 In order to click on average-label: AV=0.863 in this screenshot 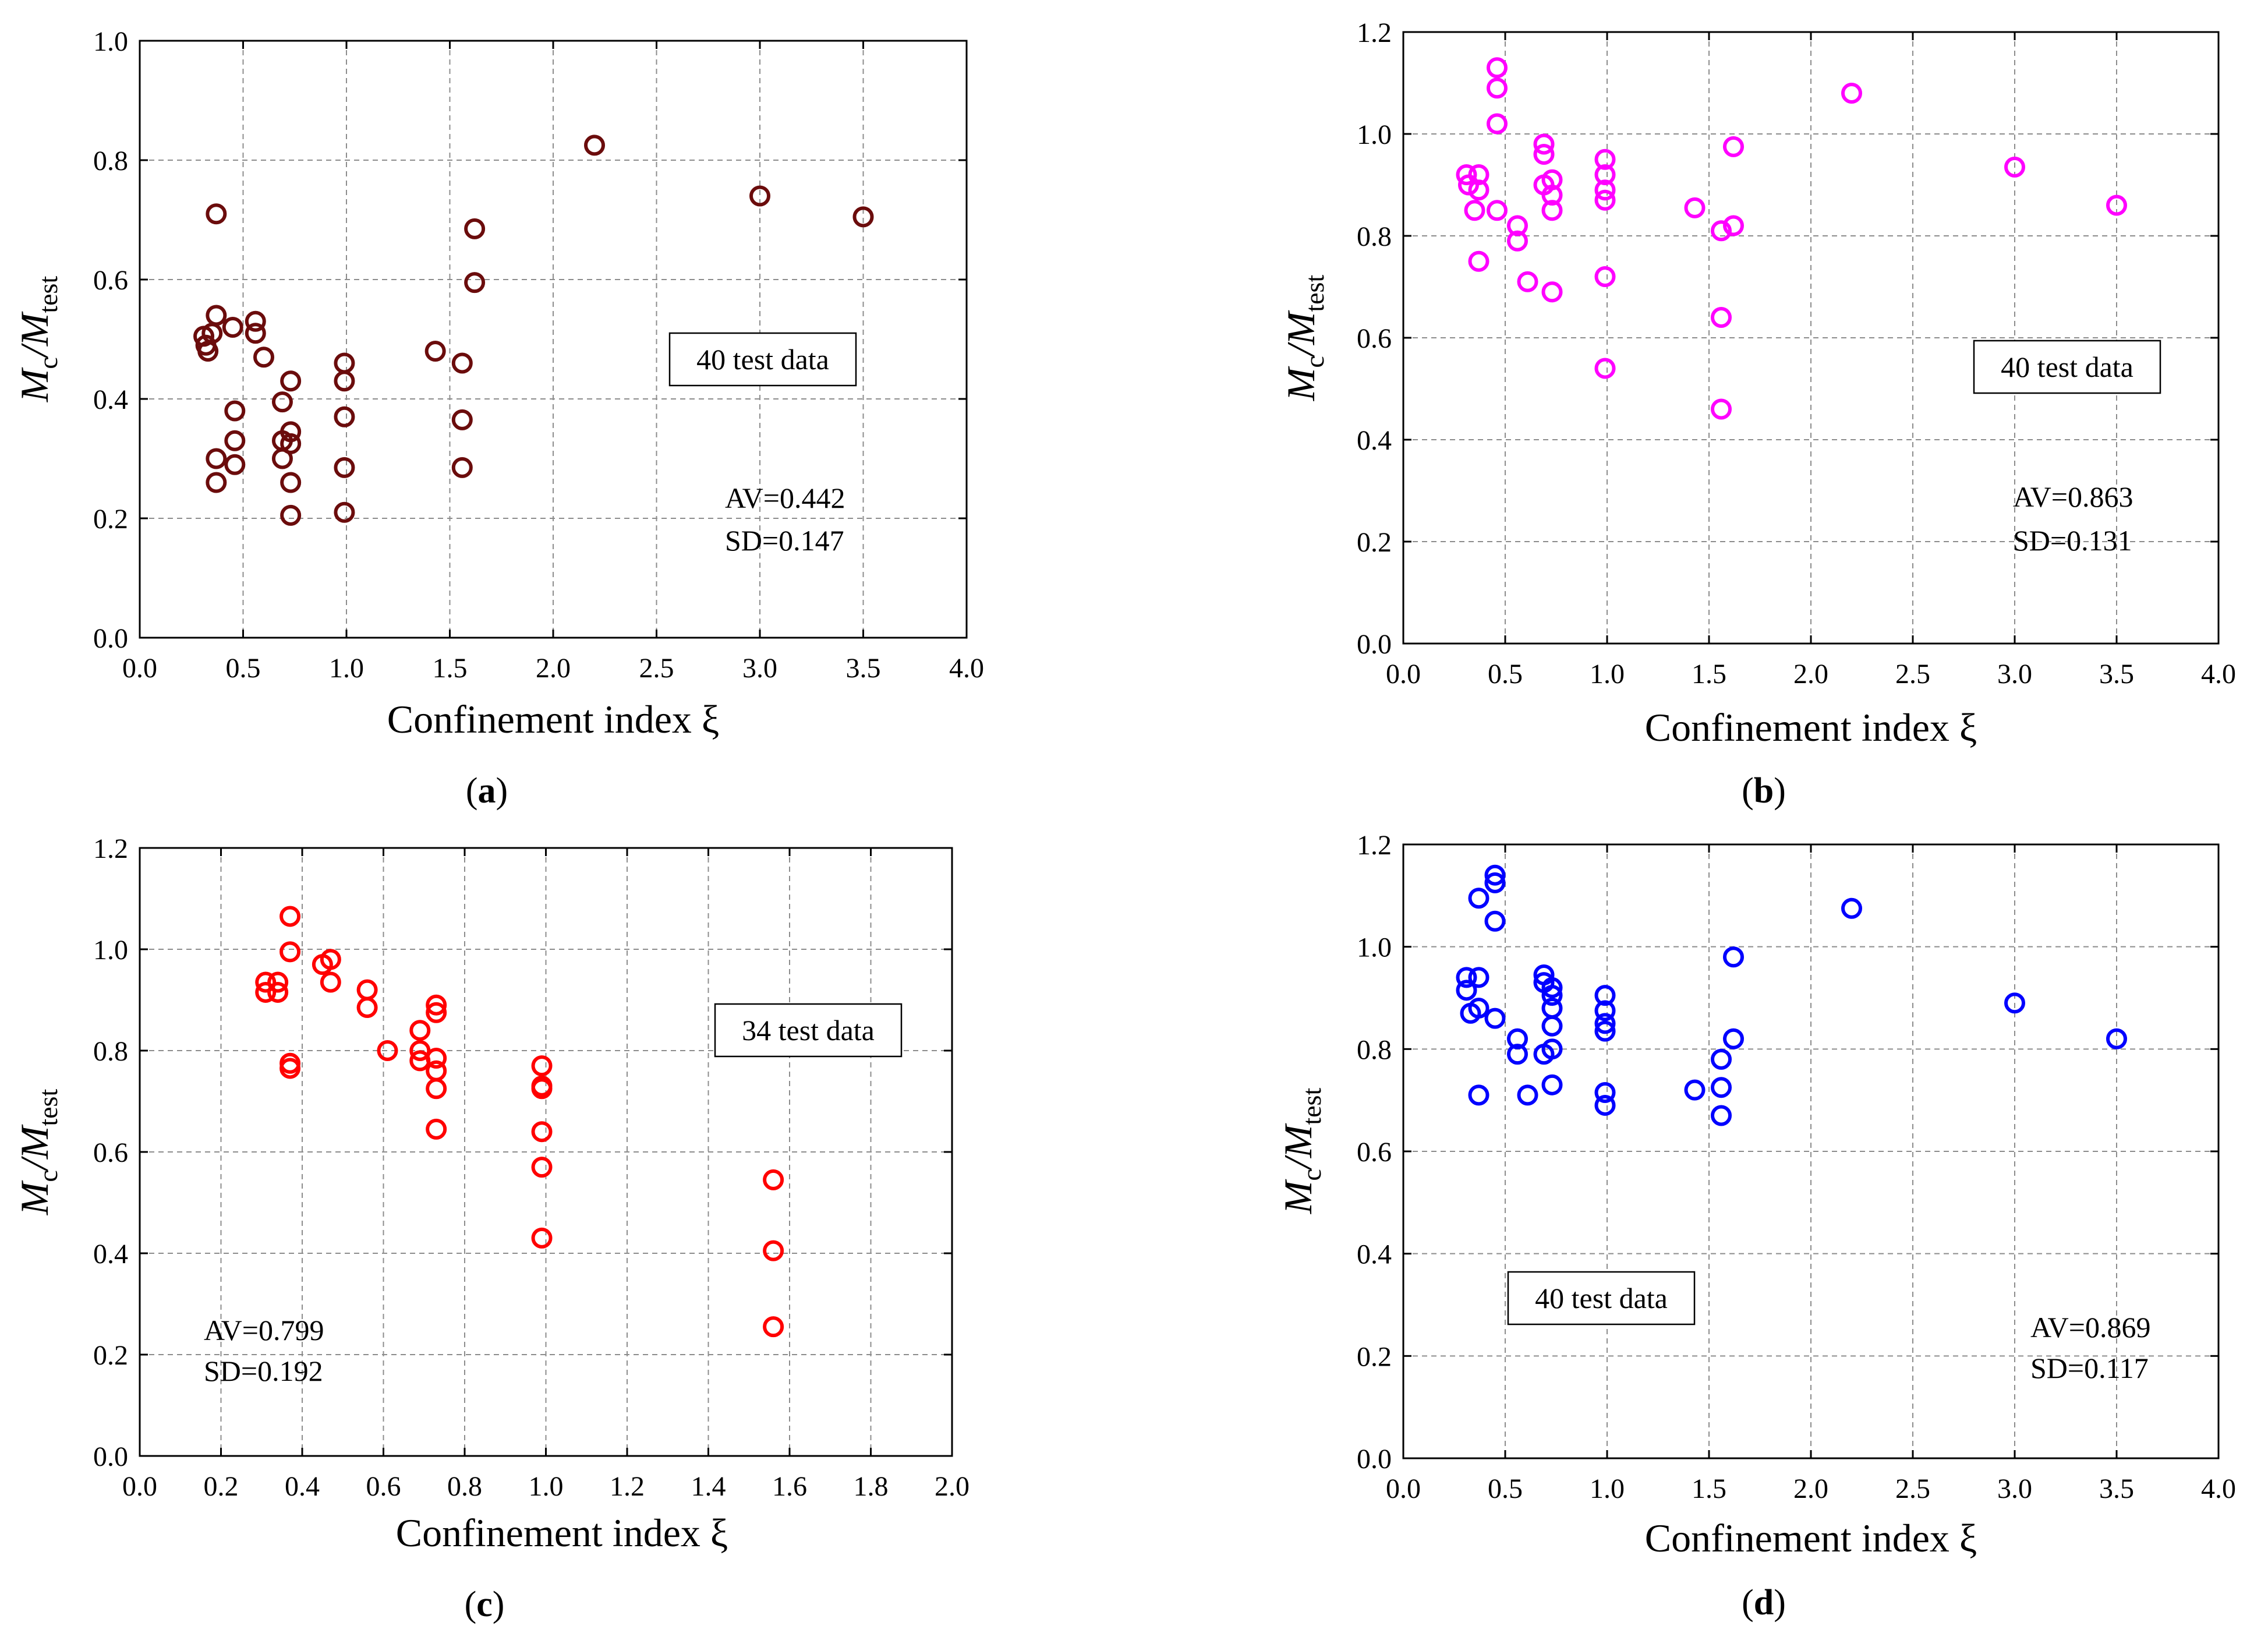, I will do `click(2073, 496)`.